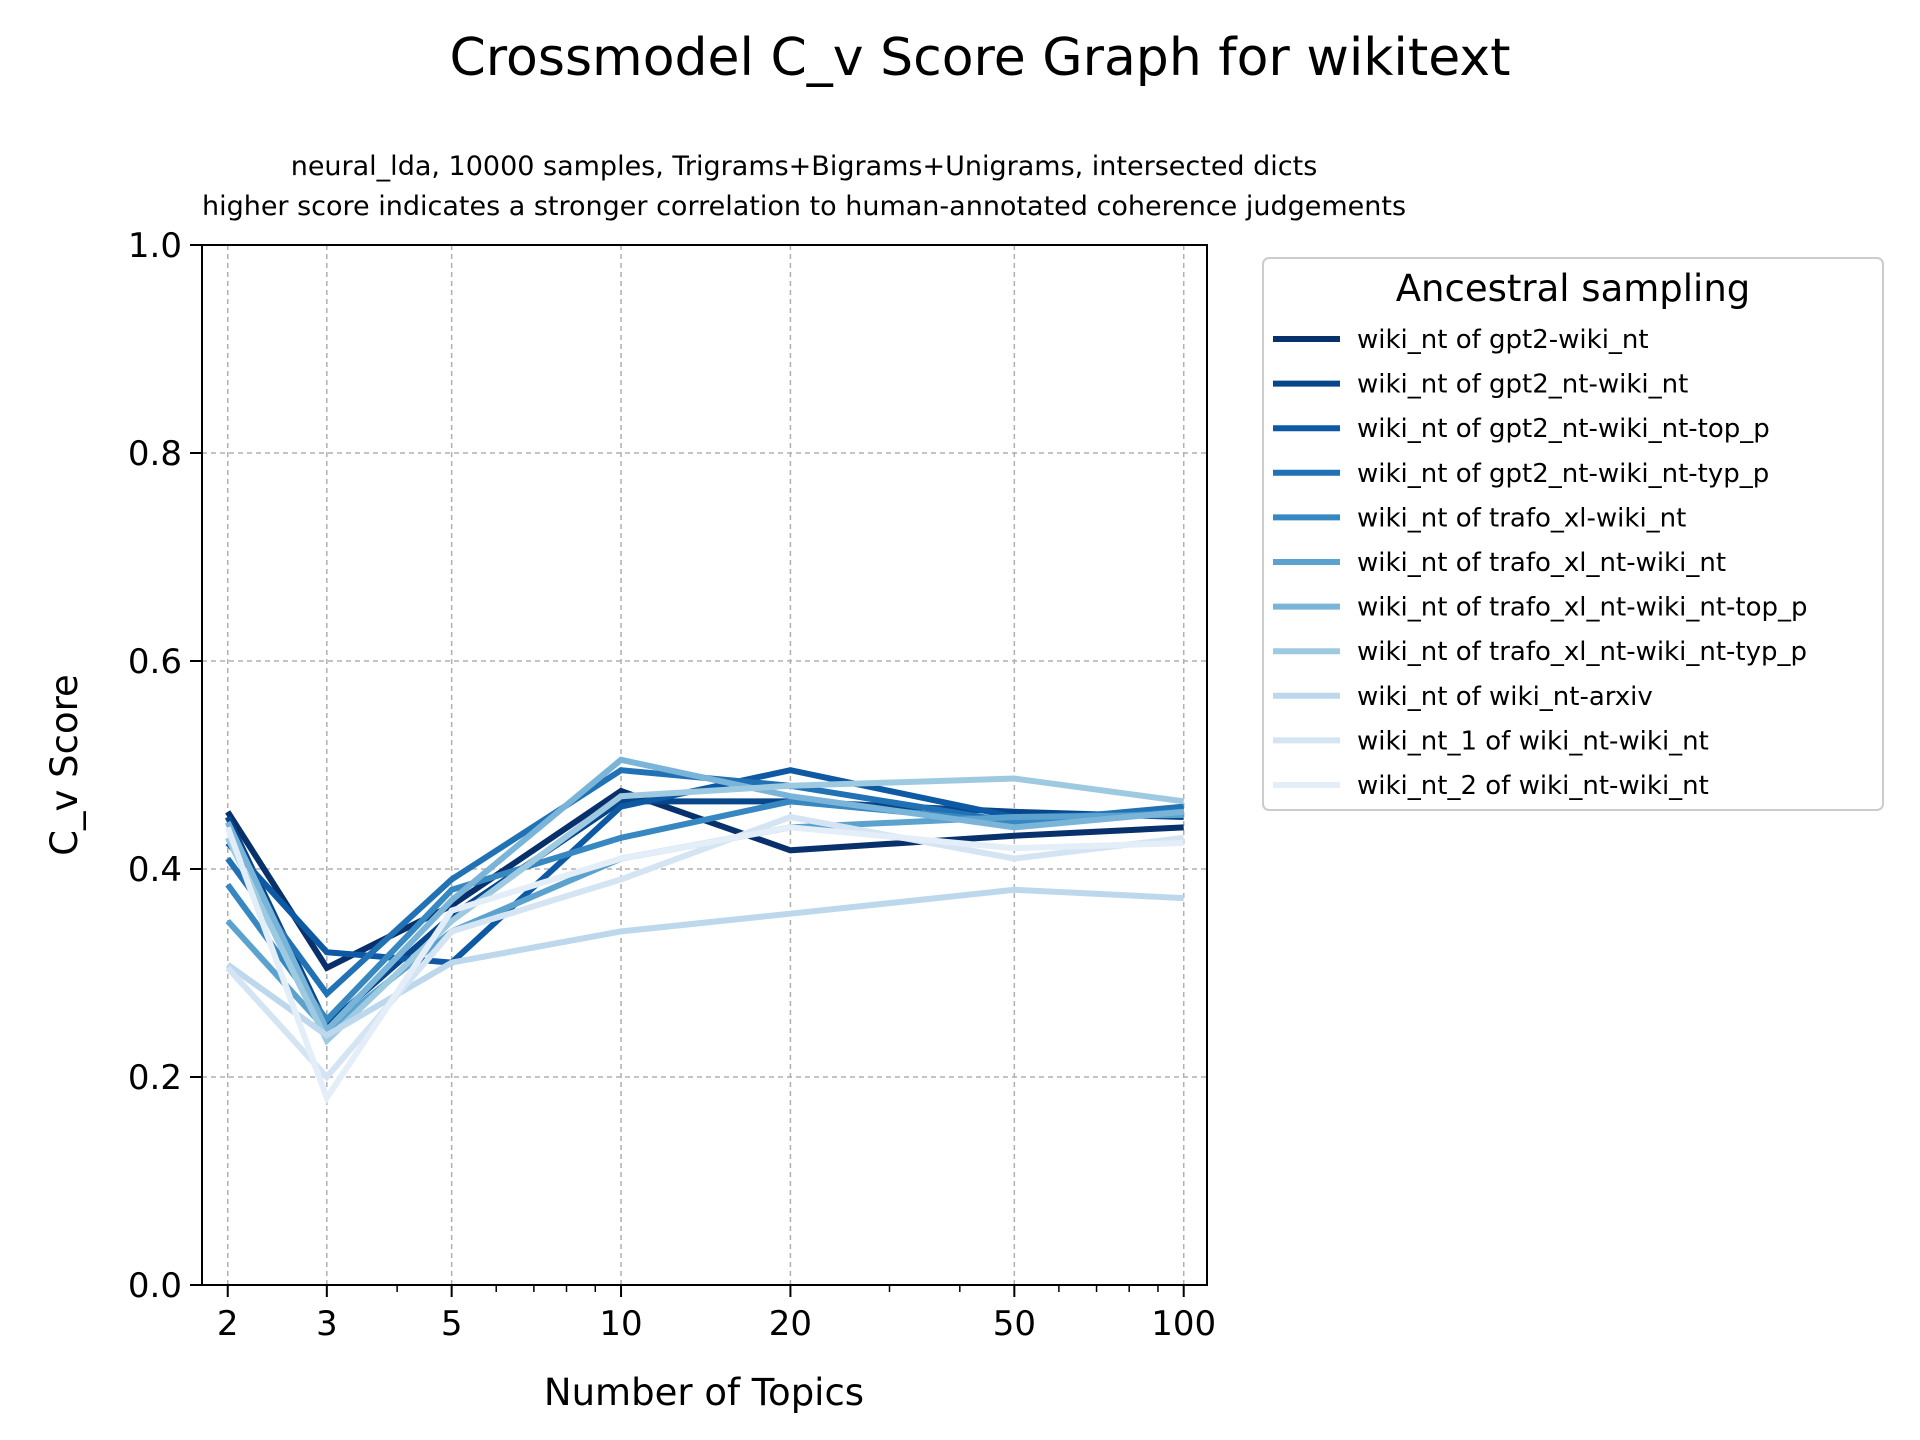  Describe the element at coordinates (1183, 1324) in the screenshot. I see `x-tick-label: 100` at that location.